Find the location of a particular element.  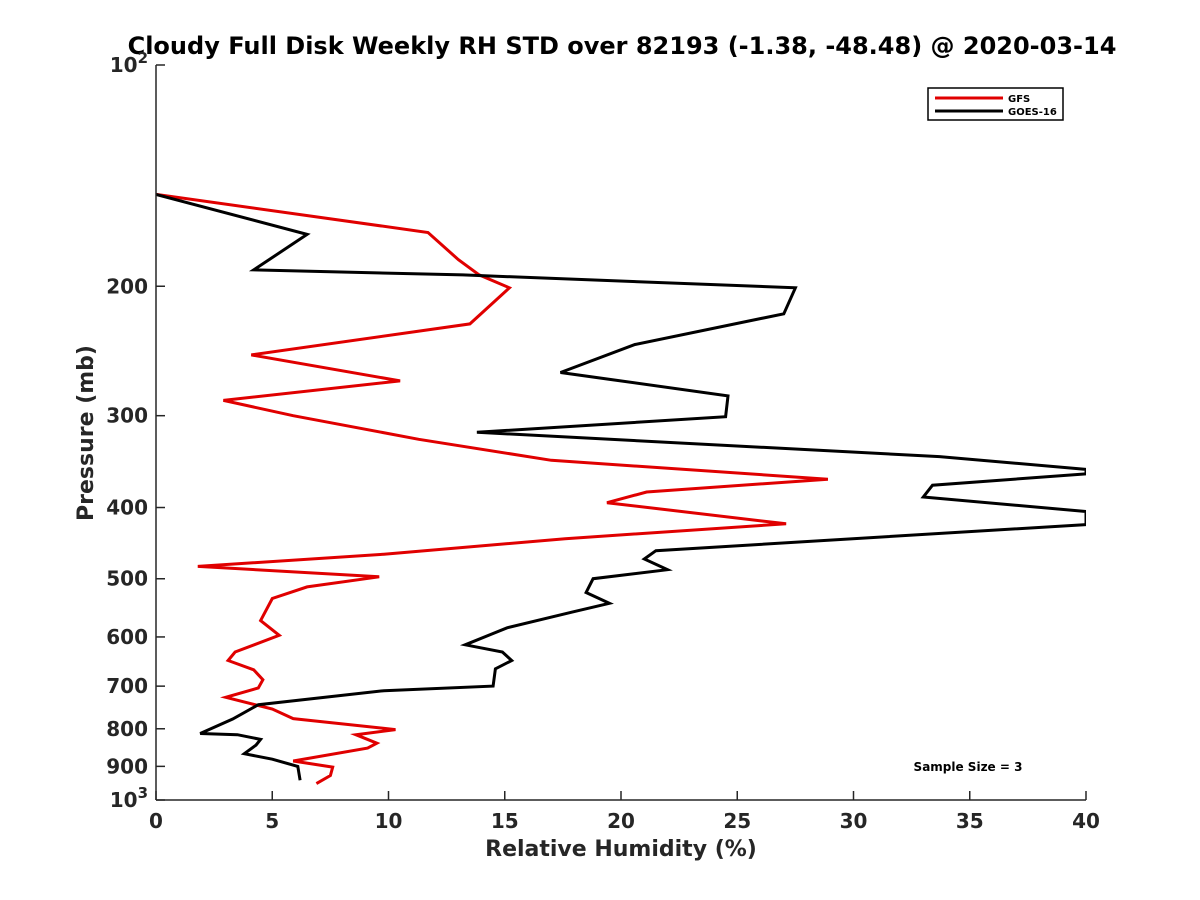

y-tick-label: 10³ is located at coordinates (129, 798).